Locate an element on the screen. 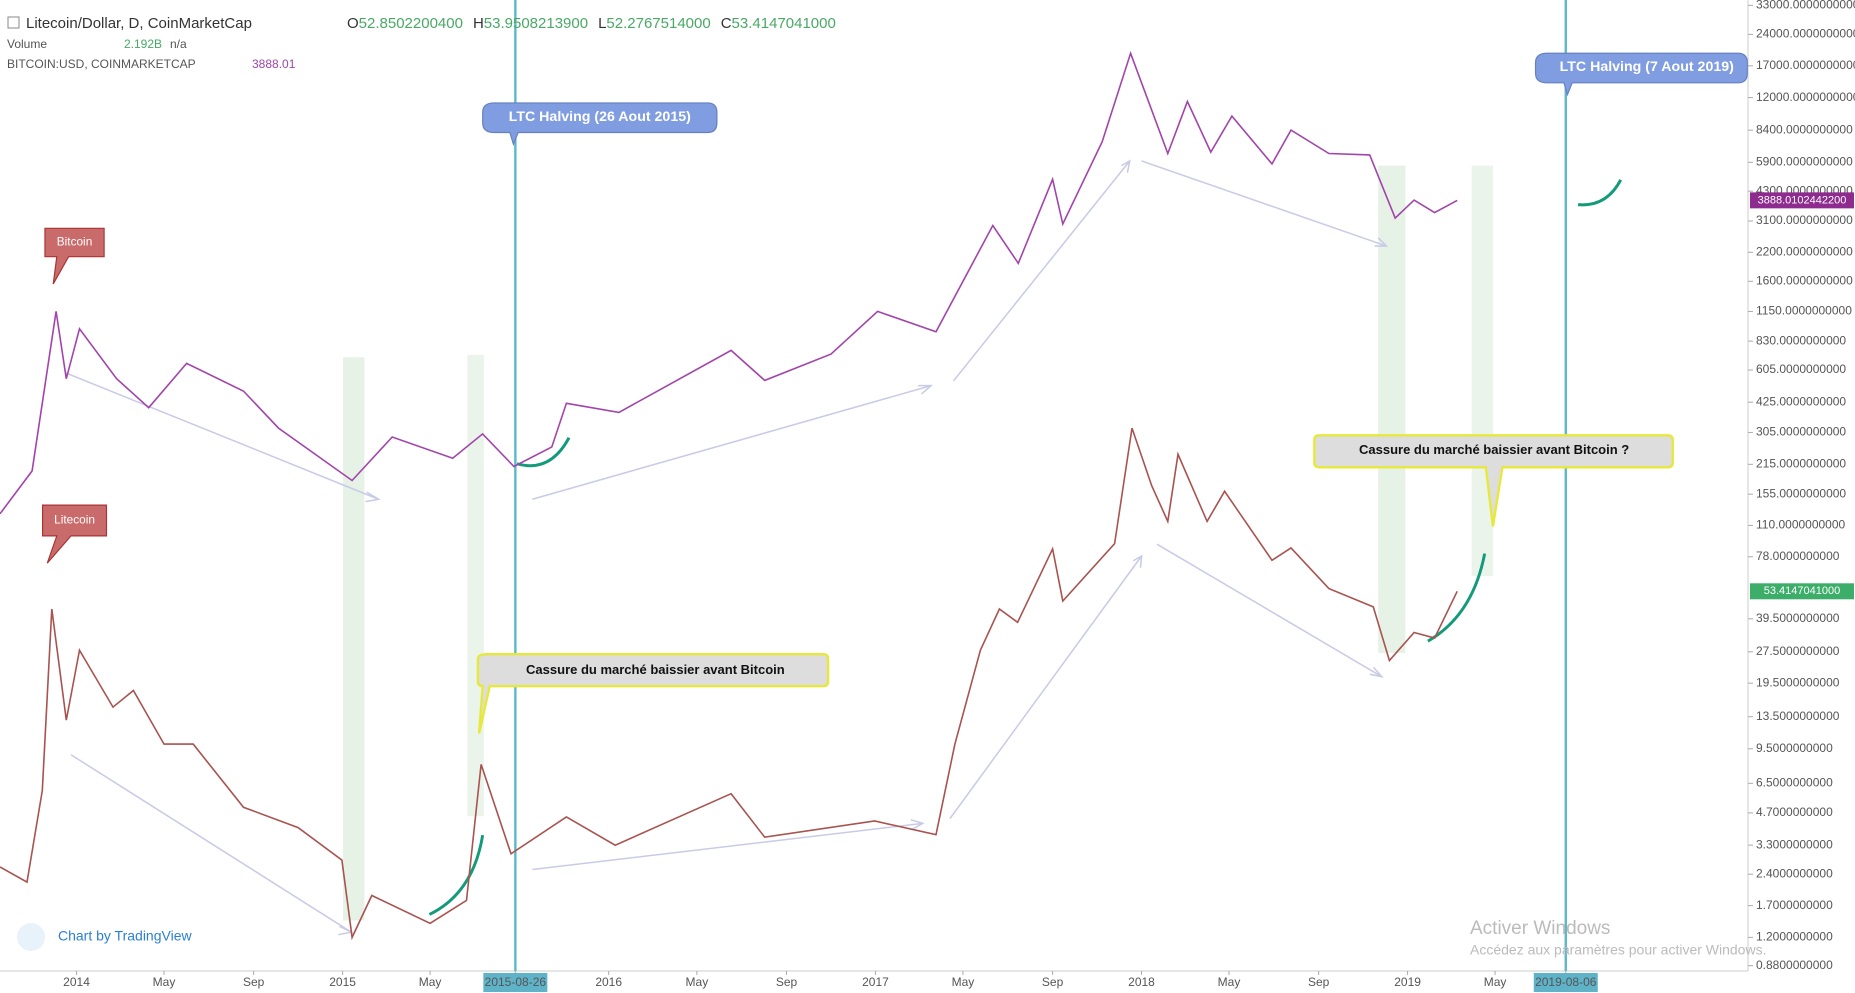 The image size is (1855, 993). y-tick-label: 1150.0000000000 is located at coordinates (1804, 311).